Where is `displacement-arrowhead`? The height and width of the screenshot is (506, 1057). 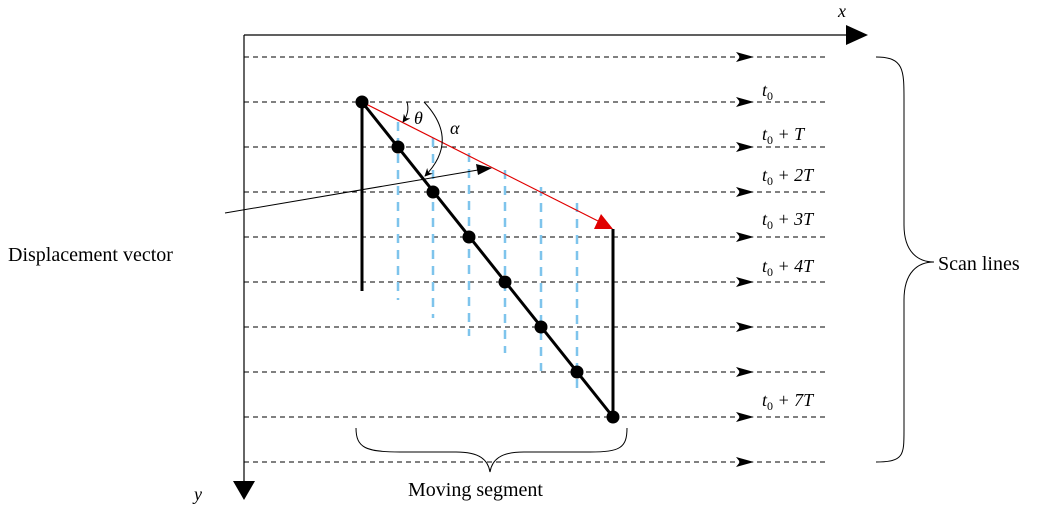 displacement-arrowhead is located at coordinates (603, 221).